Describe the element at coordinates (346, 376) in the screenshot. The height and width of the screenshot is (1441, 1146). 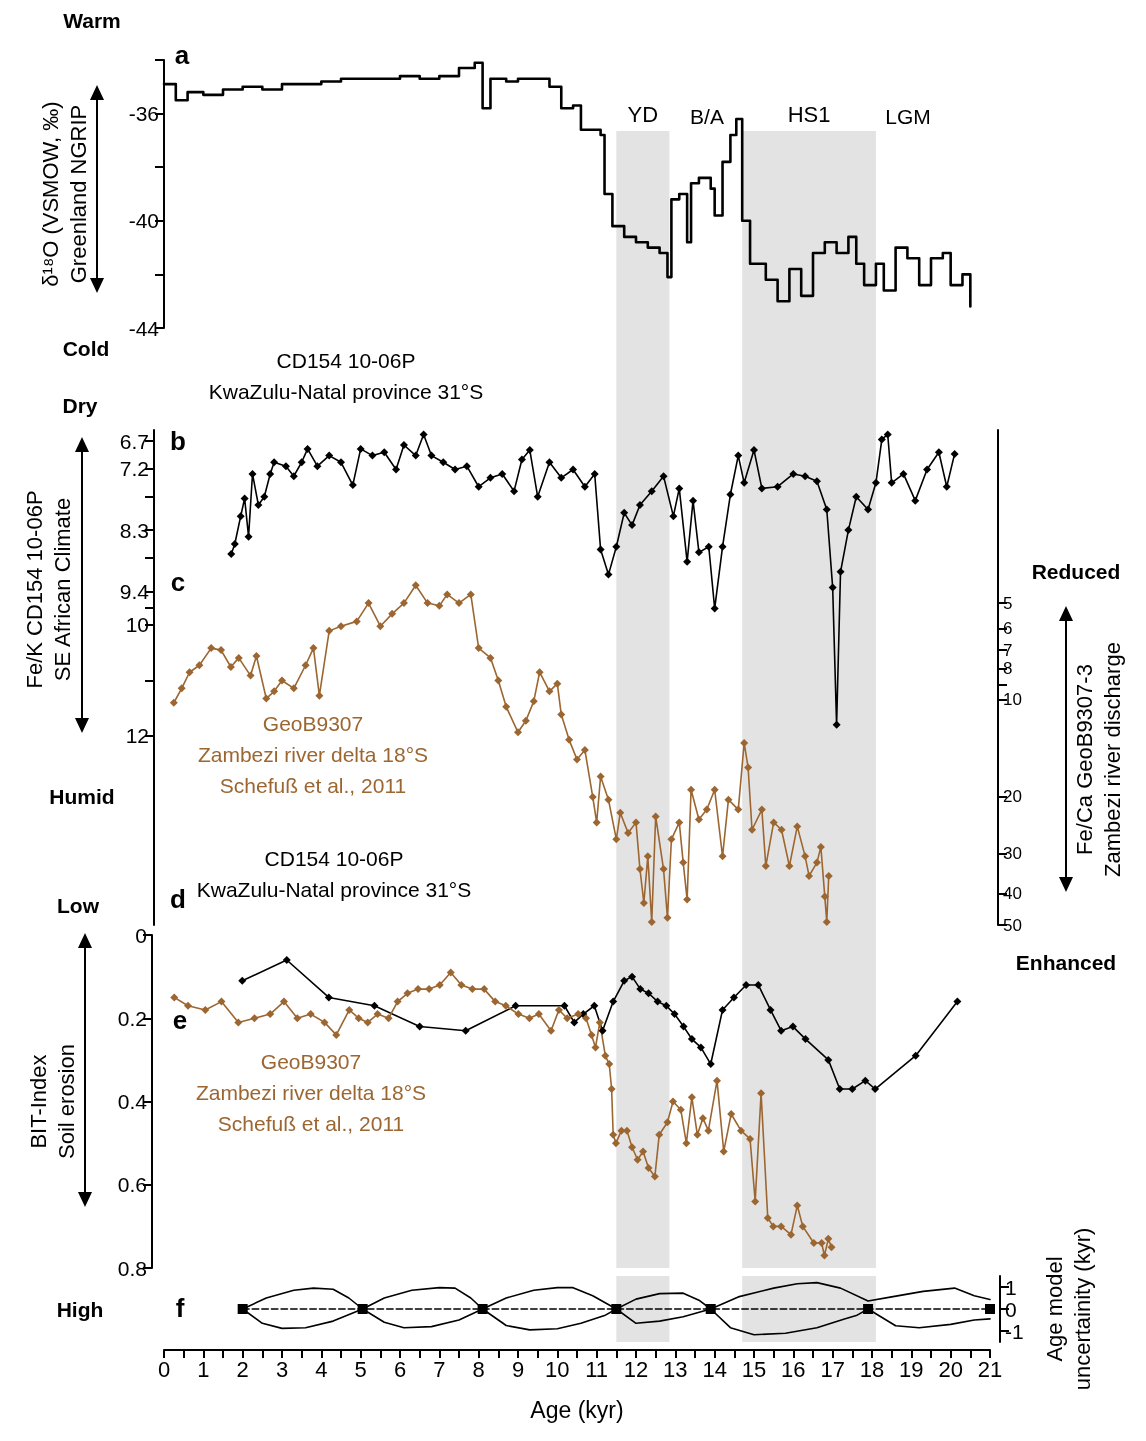
I see `text: CD154 10-06P KwaZulu-Natal province 31°S` at that location.